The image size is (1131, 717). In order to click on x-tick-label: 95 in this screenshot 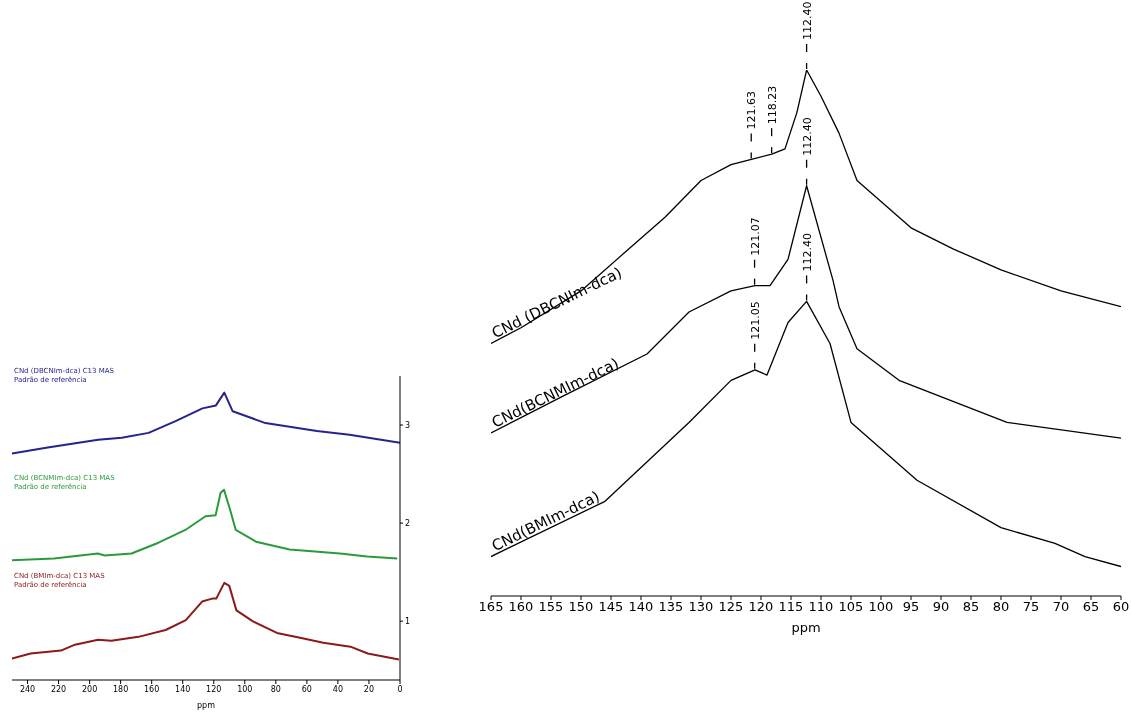, I will do `click(911, 607)`.